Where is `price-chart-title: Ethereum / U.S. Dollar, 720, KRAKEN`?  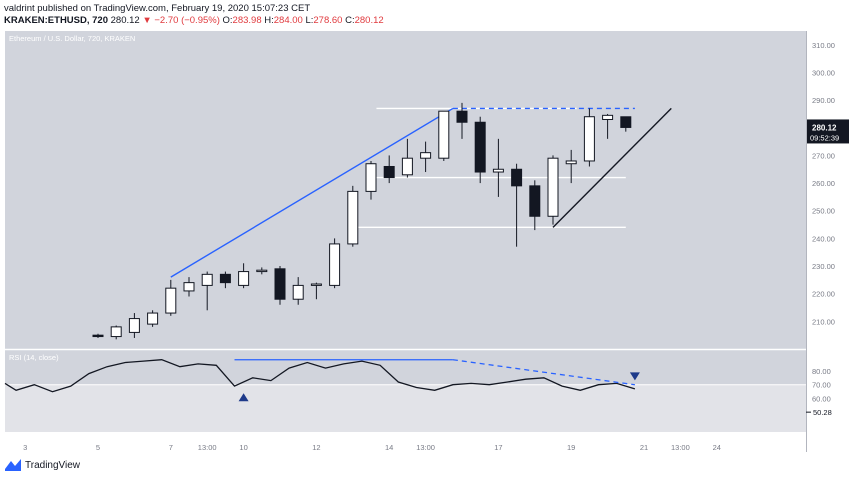
price-chart-title: Ethereum / U.S. Dollar, 720, KRAKEN is located at coordinates (72, 38).